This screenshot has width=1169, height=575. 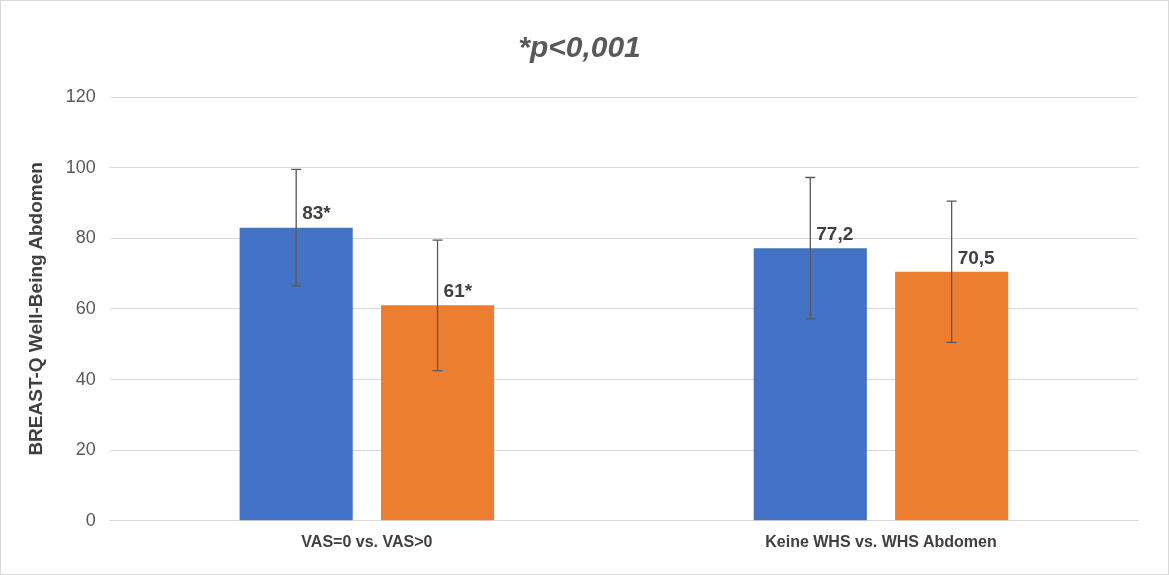 I want to click on data-label: 83*, so click(x=317, y=213).